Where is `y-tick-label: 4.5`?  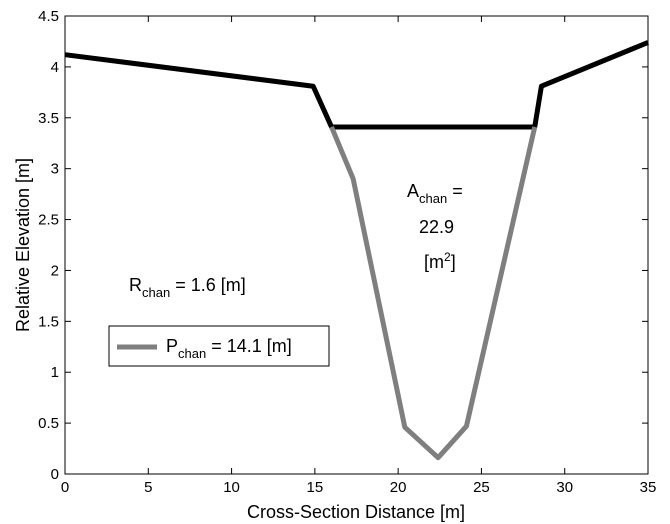
y-tick-label: 4.5 is located at coordinates (48, 16).